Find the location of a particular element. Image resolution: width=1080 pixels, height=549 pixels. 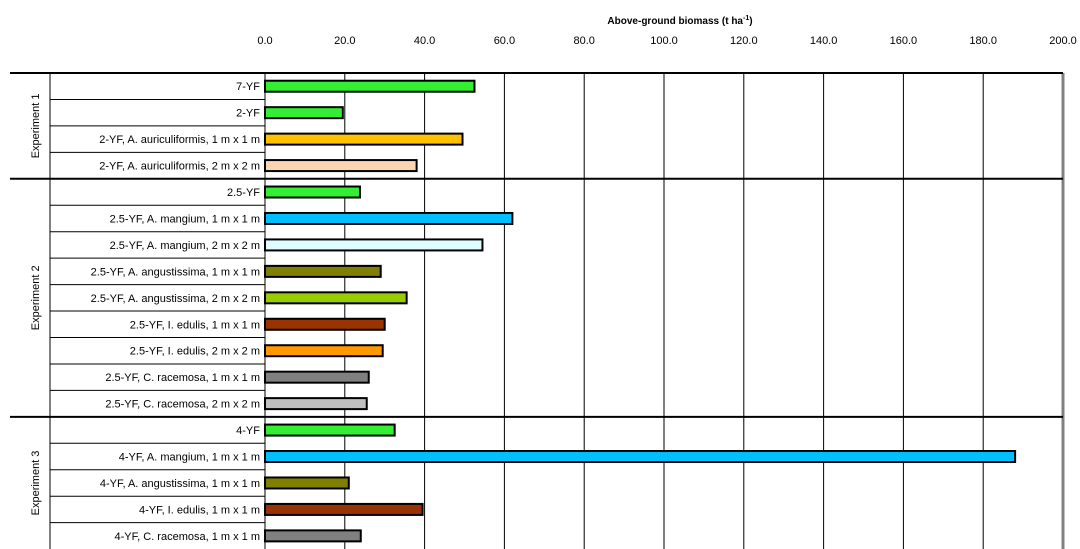

group-label: Experiment 2 is located at coordinates (36, 297).